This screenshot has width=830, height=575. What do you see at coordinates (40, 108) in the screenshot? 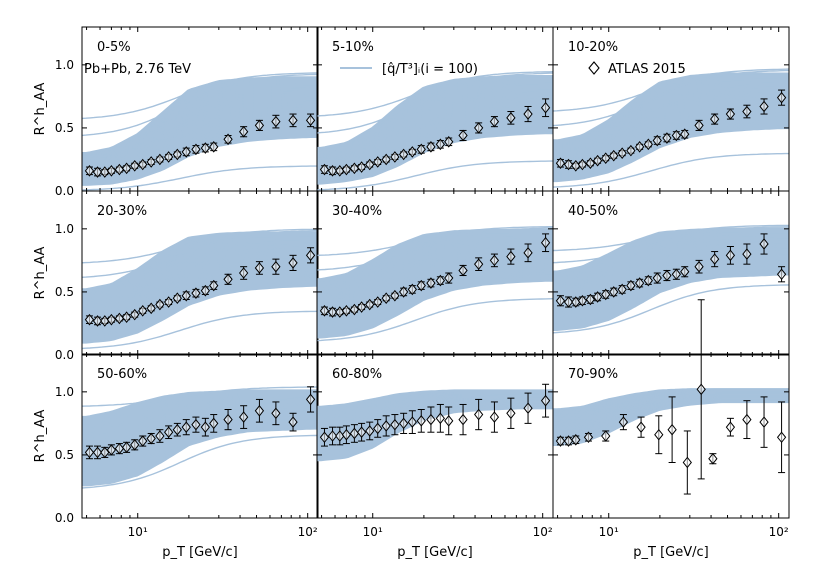
I see `y-axis-title: R^h_AA` at bounding box center [40, 108].